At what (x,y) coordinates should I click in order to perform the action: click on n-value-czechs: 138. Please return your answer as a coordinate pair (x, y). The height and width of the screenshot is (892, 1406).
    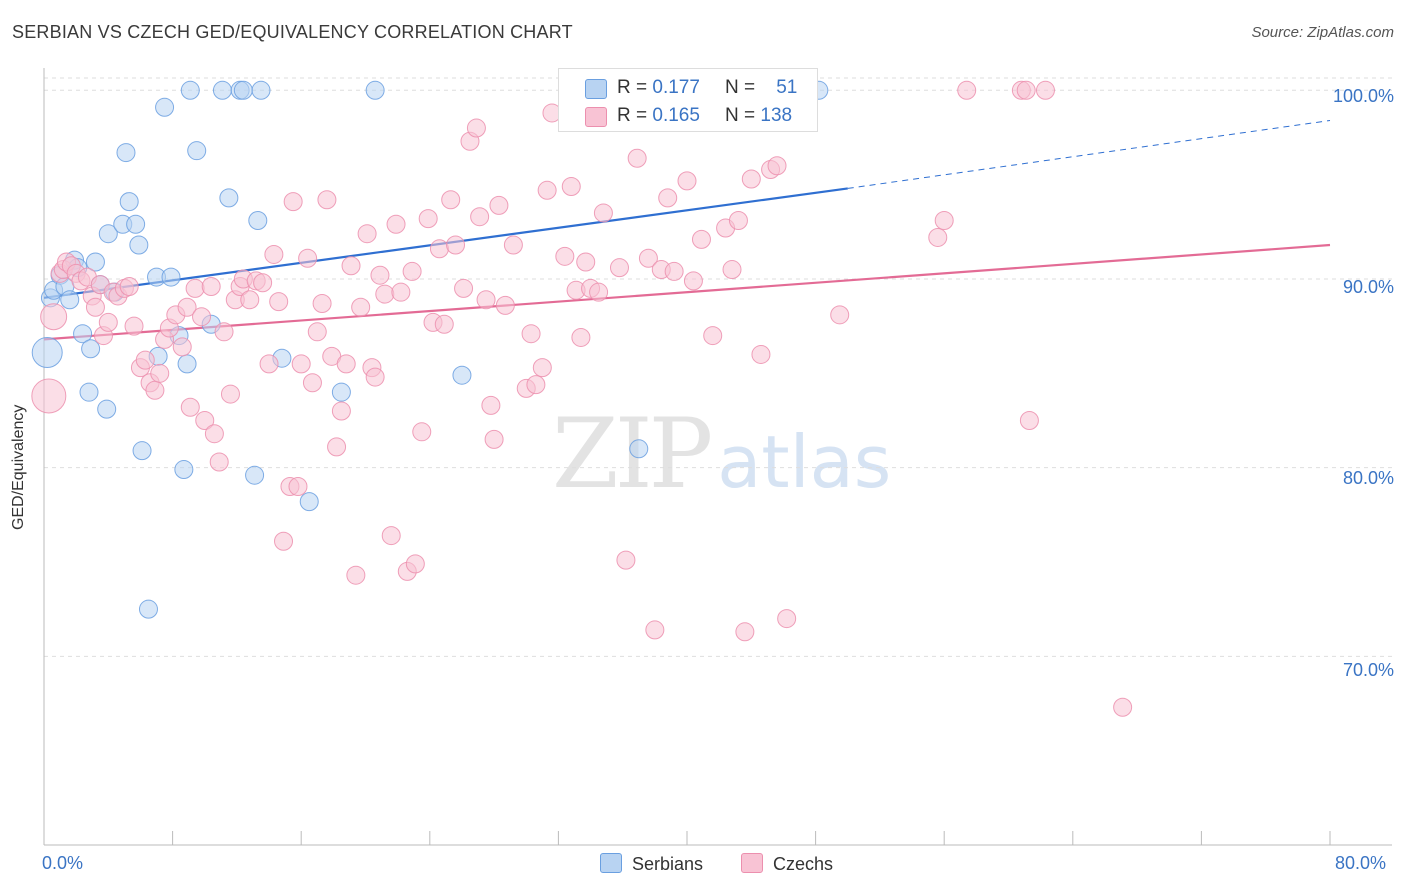
    Looking at the image, I should click on (776, 115).